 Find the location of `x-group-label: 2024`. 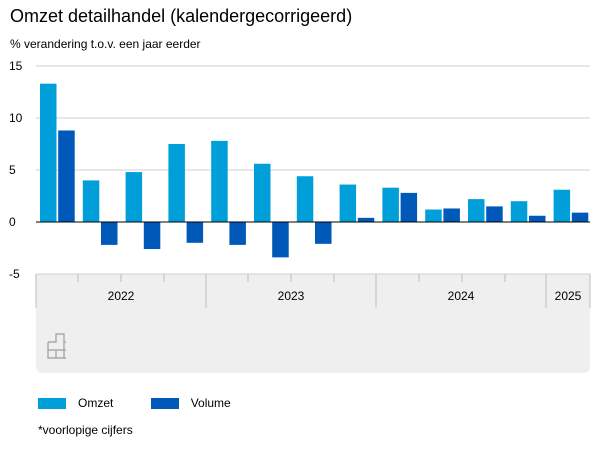

x-group-label: 2024 is located at coordinates (461, 296).